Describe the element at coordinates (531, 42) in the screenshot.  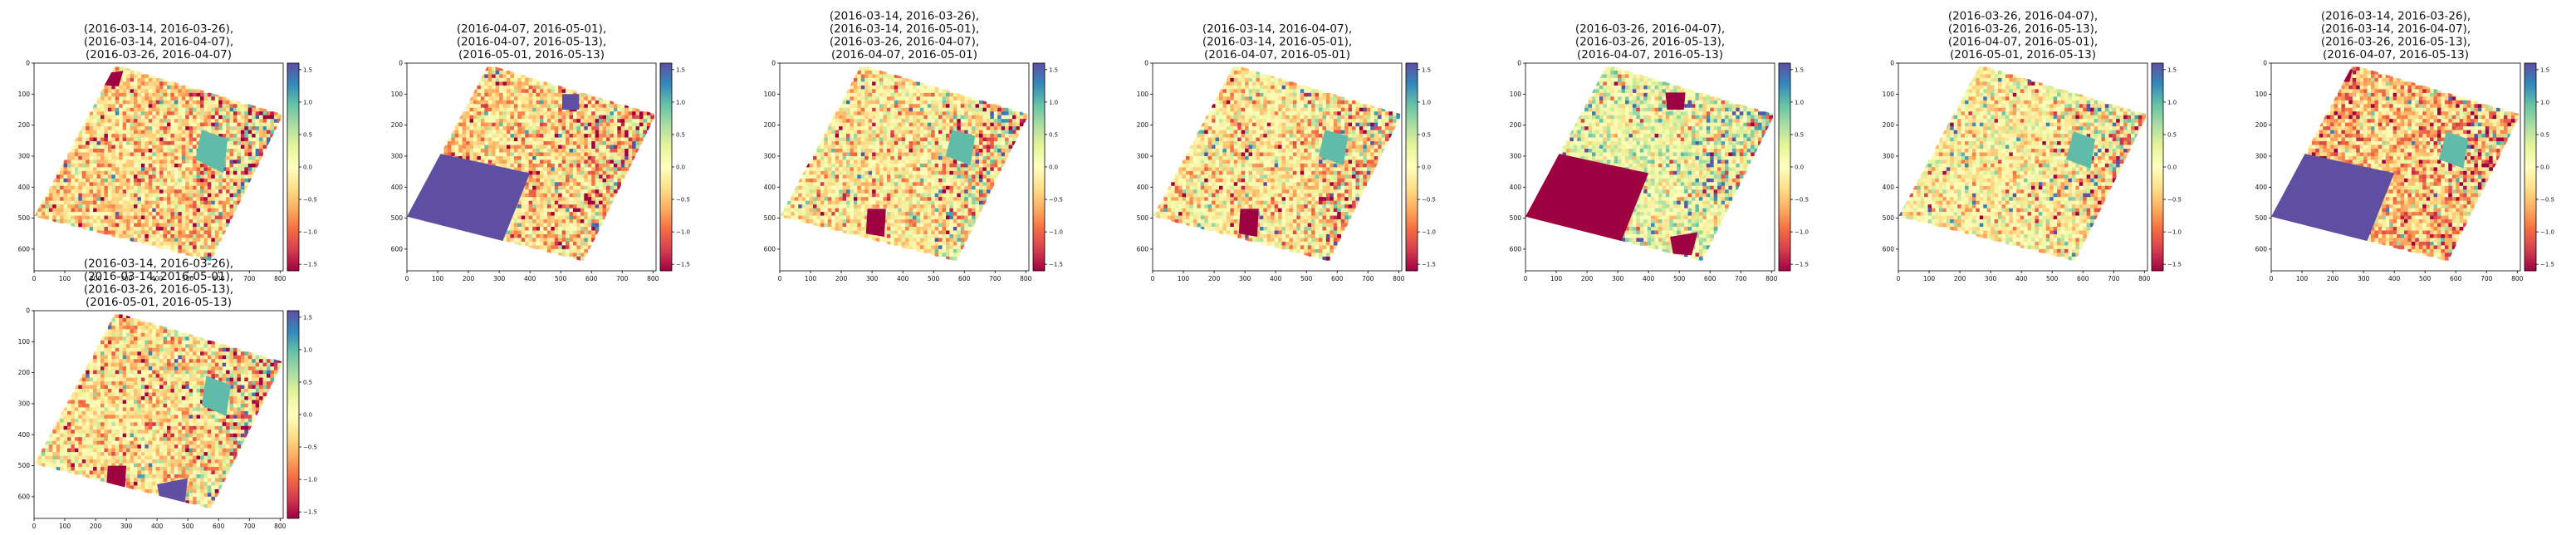
I see `subplot-title-line: (2016-04-07, 2016-05-13),` at that location.